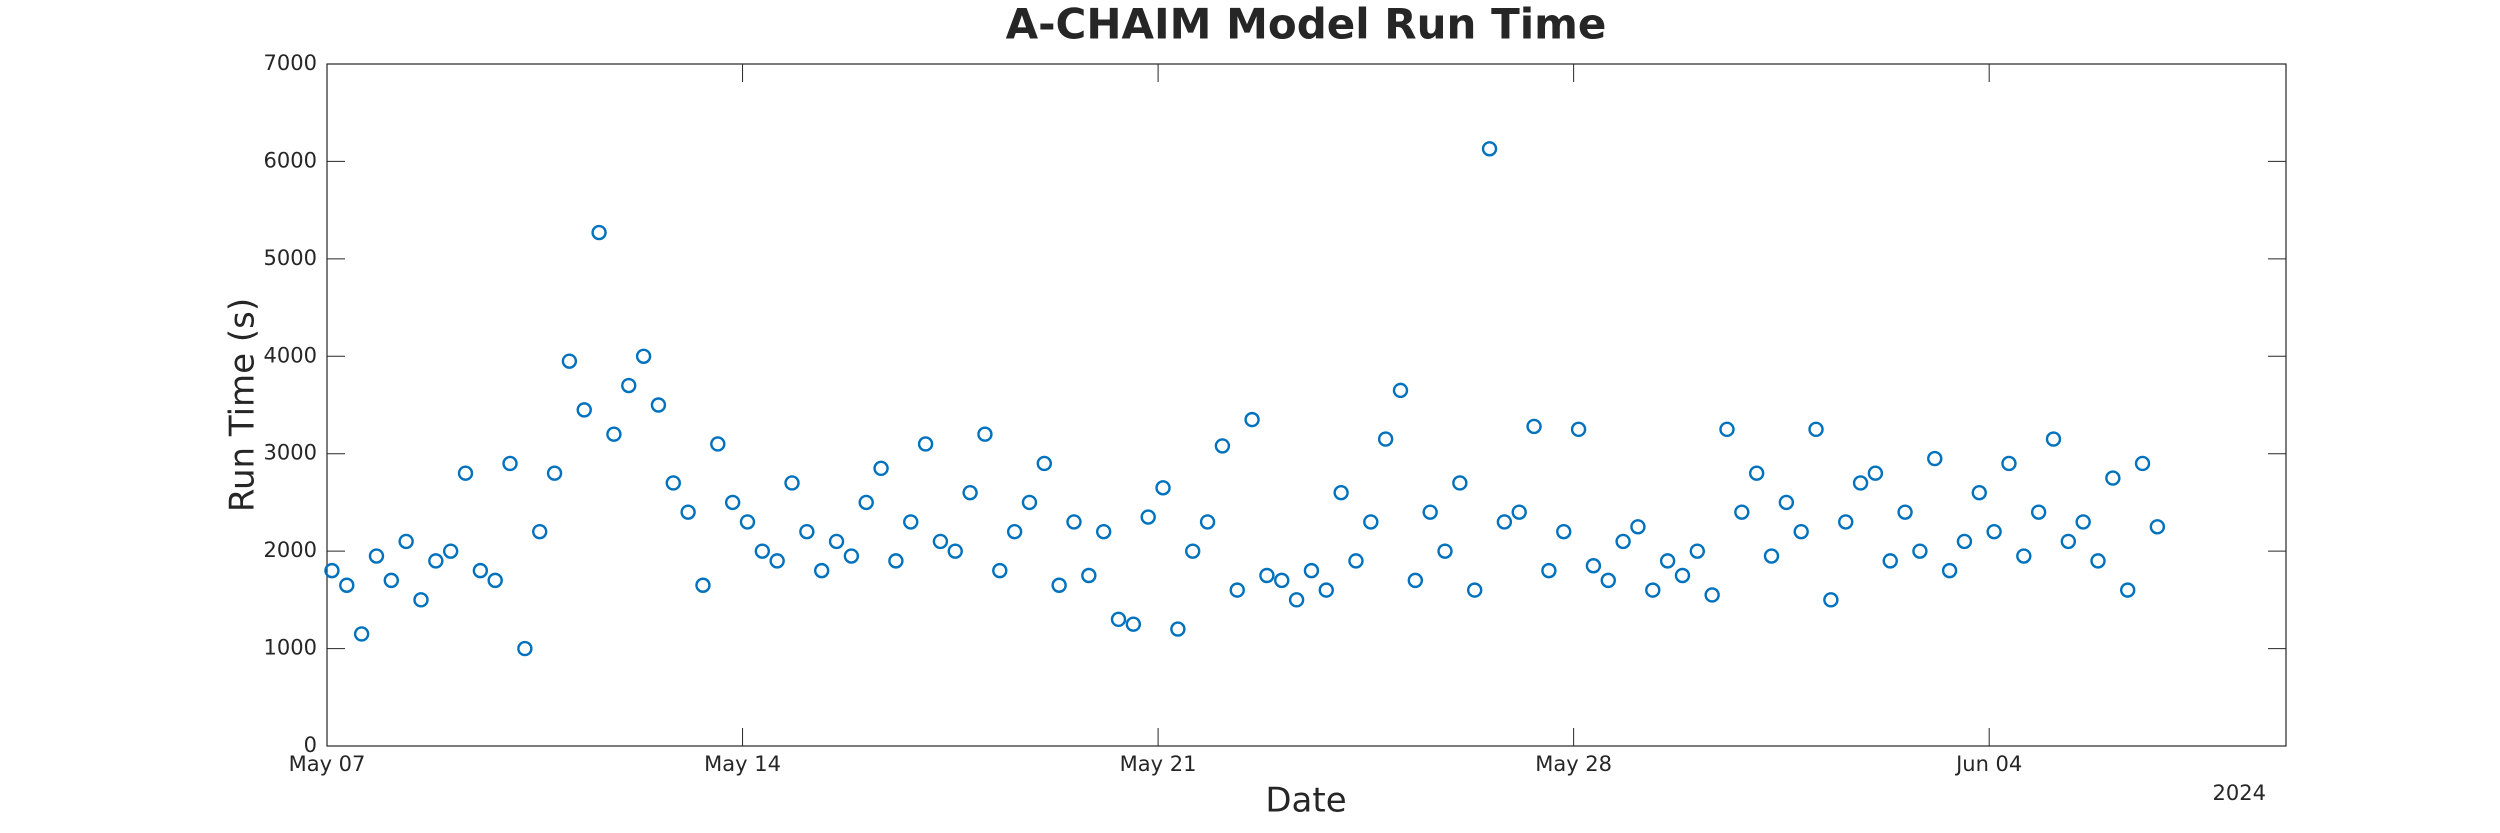 This screenshot has height=833, width=2500. I want to click on x-tick-label: May 28, so click(1573, 764).